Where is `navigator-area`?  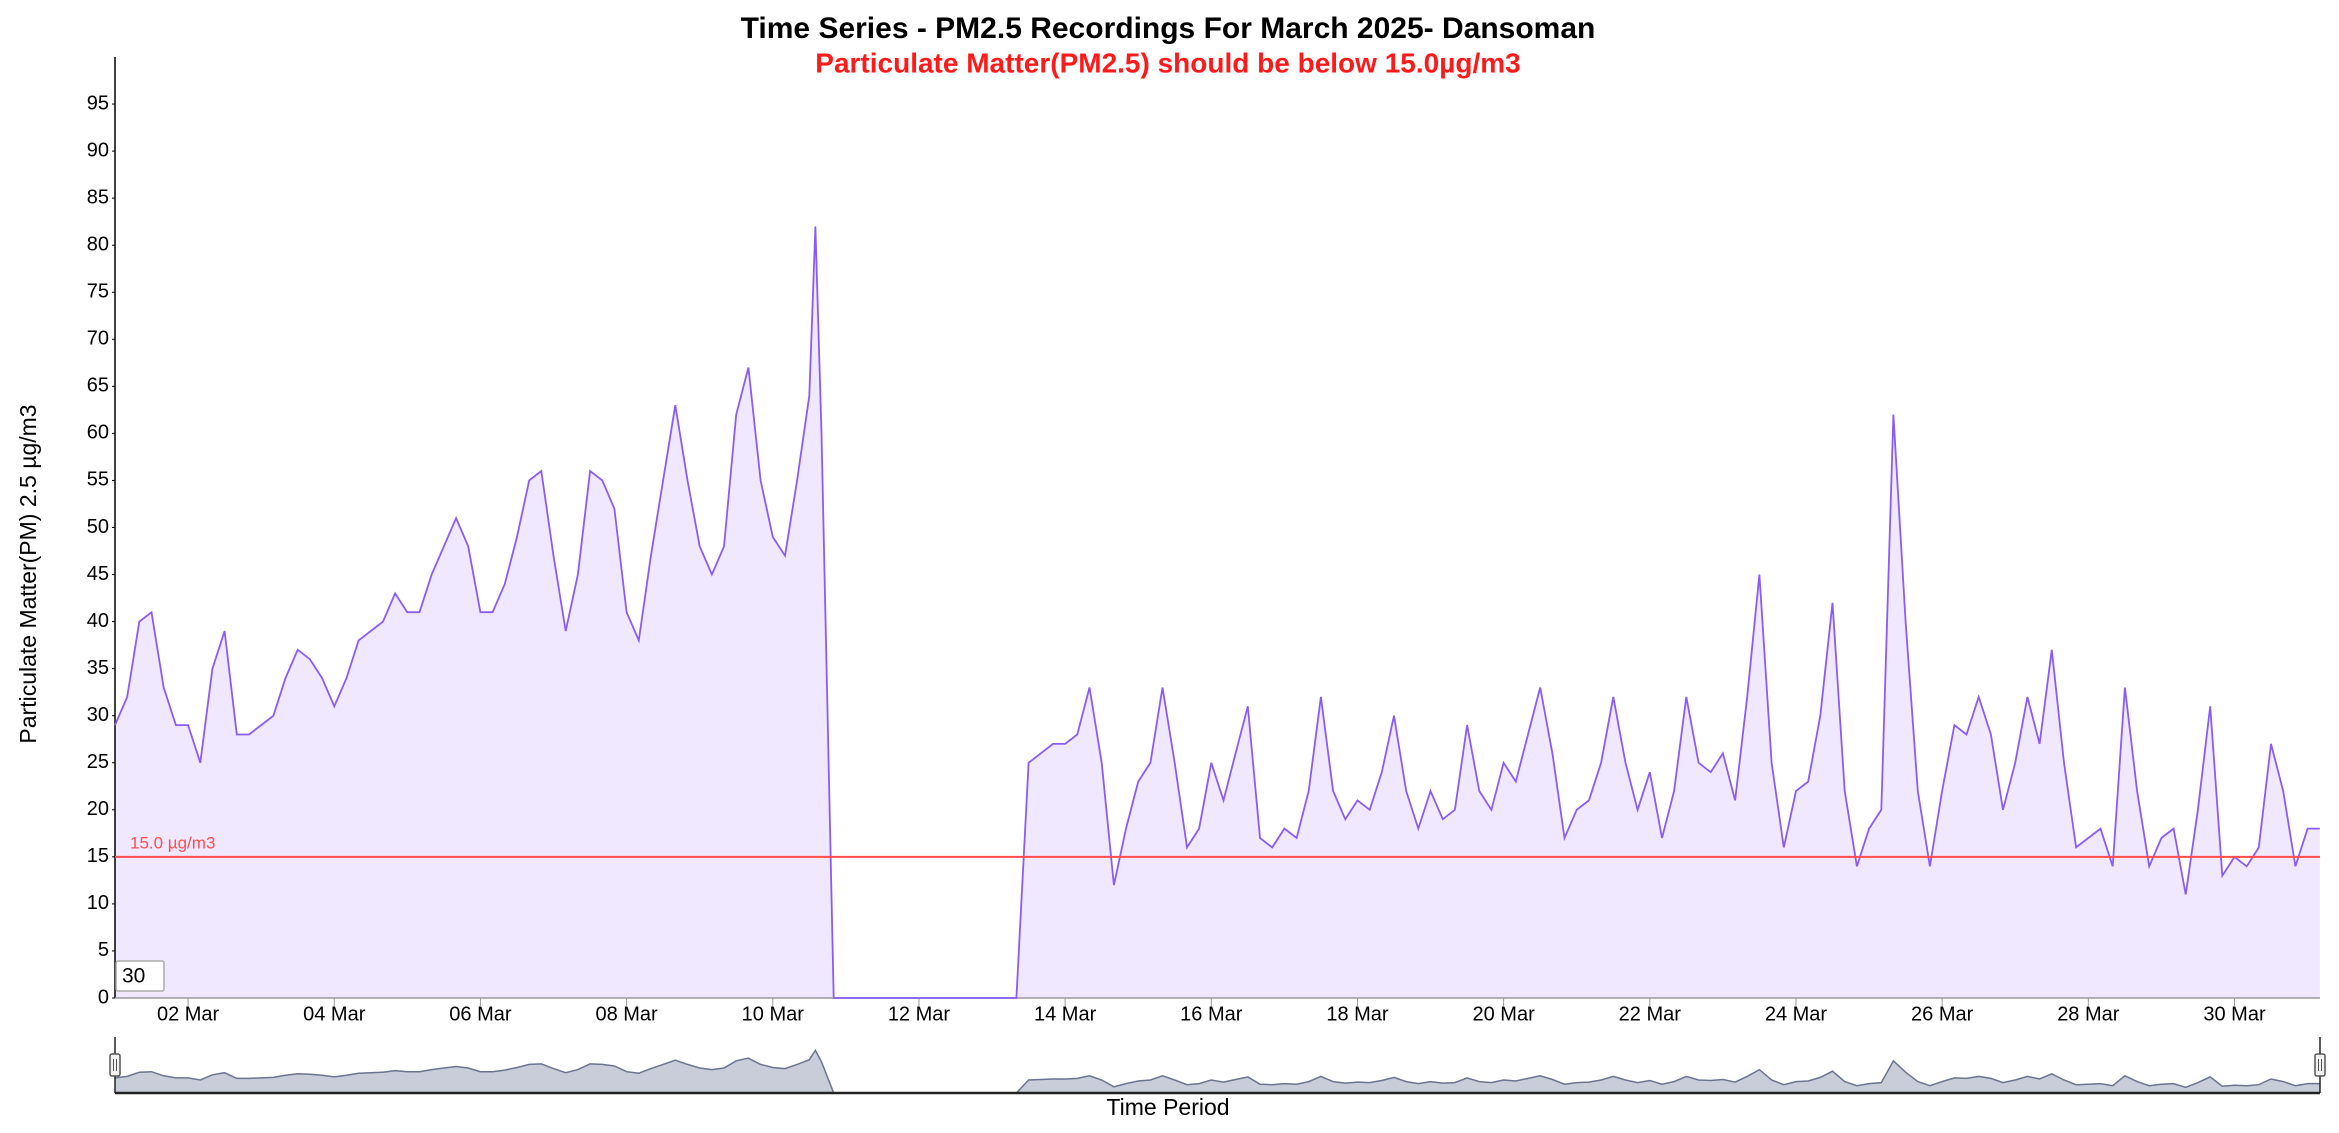
navigator-area is located at coordinates (1217, 1071).